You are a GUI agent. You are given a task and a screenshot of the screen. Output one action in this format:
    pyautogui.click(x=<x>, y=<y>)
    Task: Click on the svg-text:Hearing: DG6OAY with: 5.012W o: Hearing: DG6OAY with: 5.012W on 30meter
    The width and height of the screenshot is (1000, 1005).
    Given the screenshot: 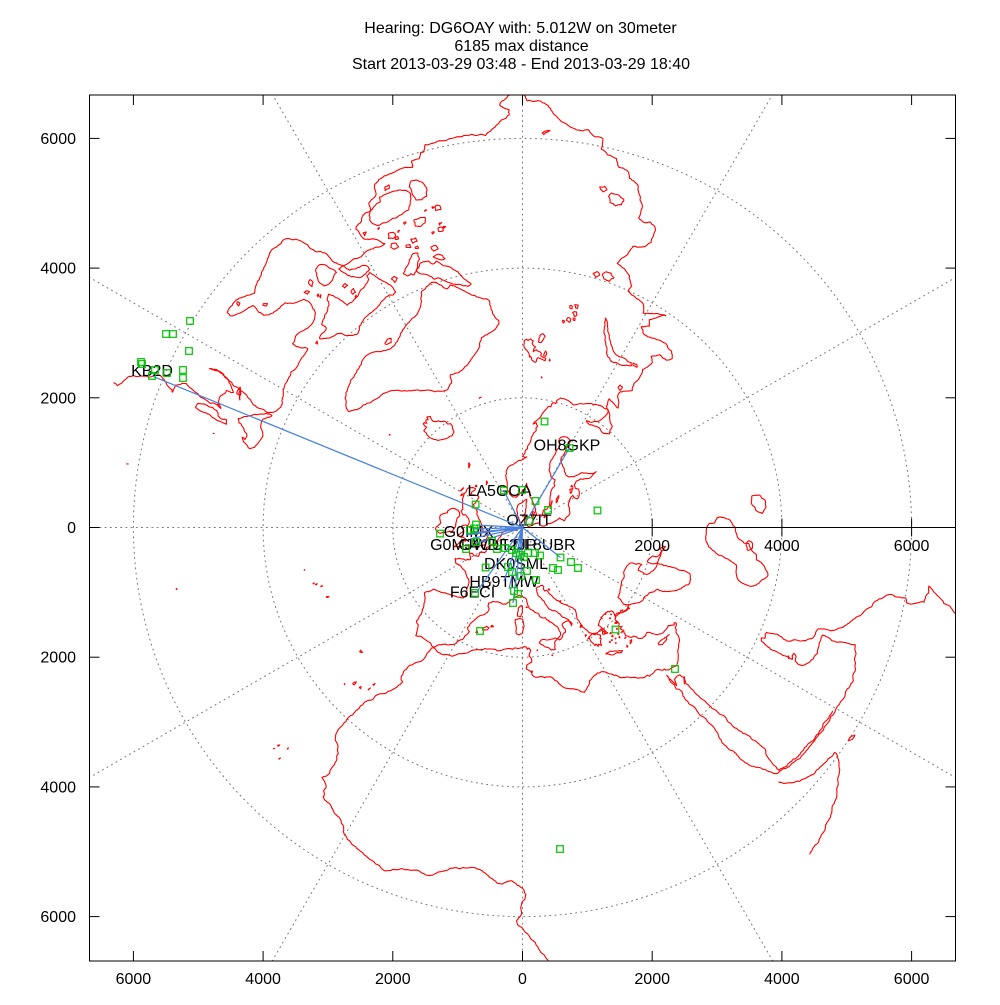 What is the action you would take?
    pyautogui.click(x=520, y=28)
    